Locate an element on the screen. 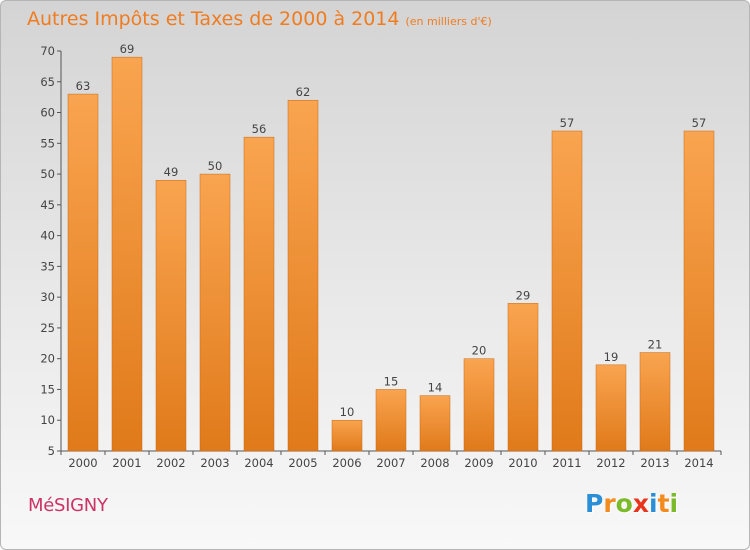 The image size is (750, 550). bar-2007 is located at coordinates (391, 420).